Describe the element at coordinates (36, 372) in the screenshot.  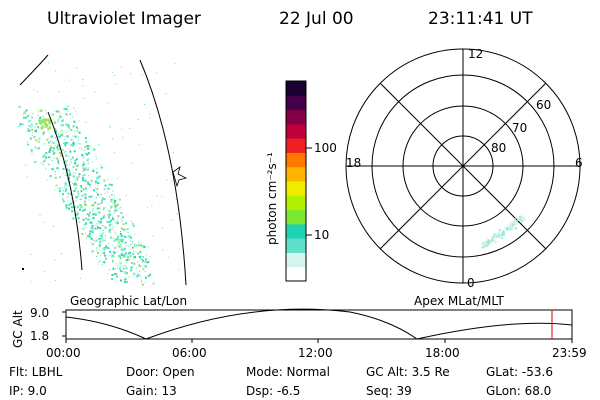
I see `info-filter: Flt: LBHL` at that location.